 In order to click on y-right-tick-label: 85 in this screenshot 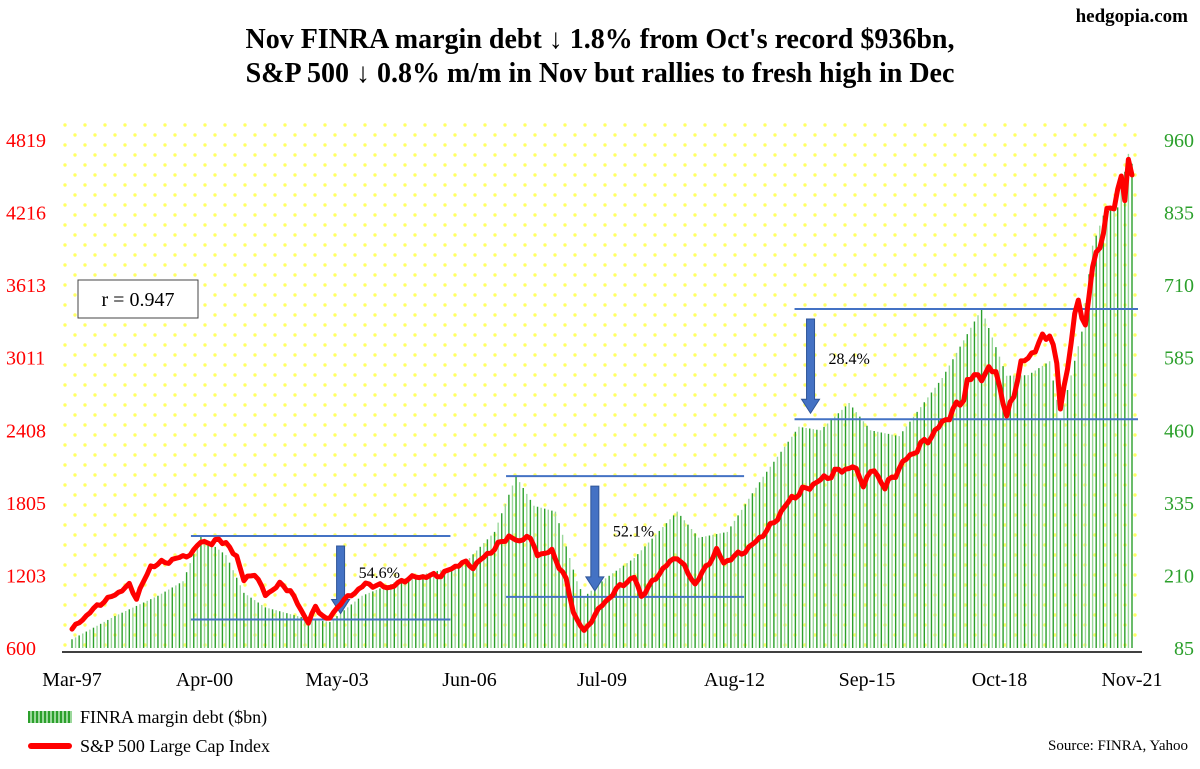, I will do `click(1184, 649)`.